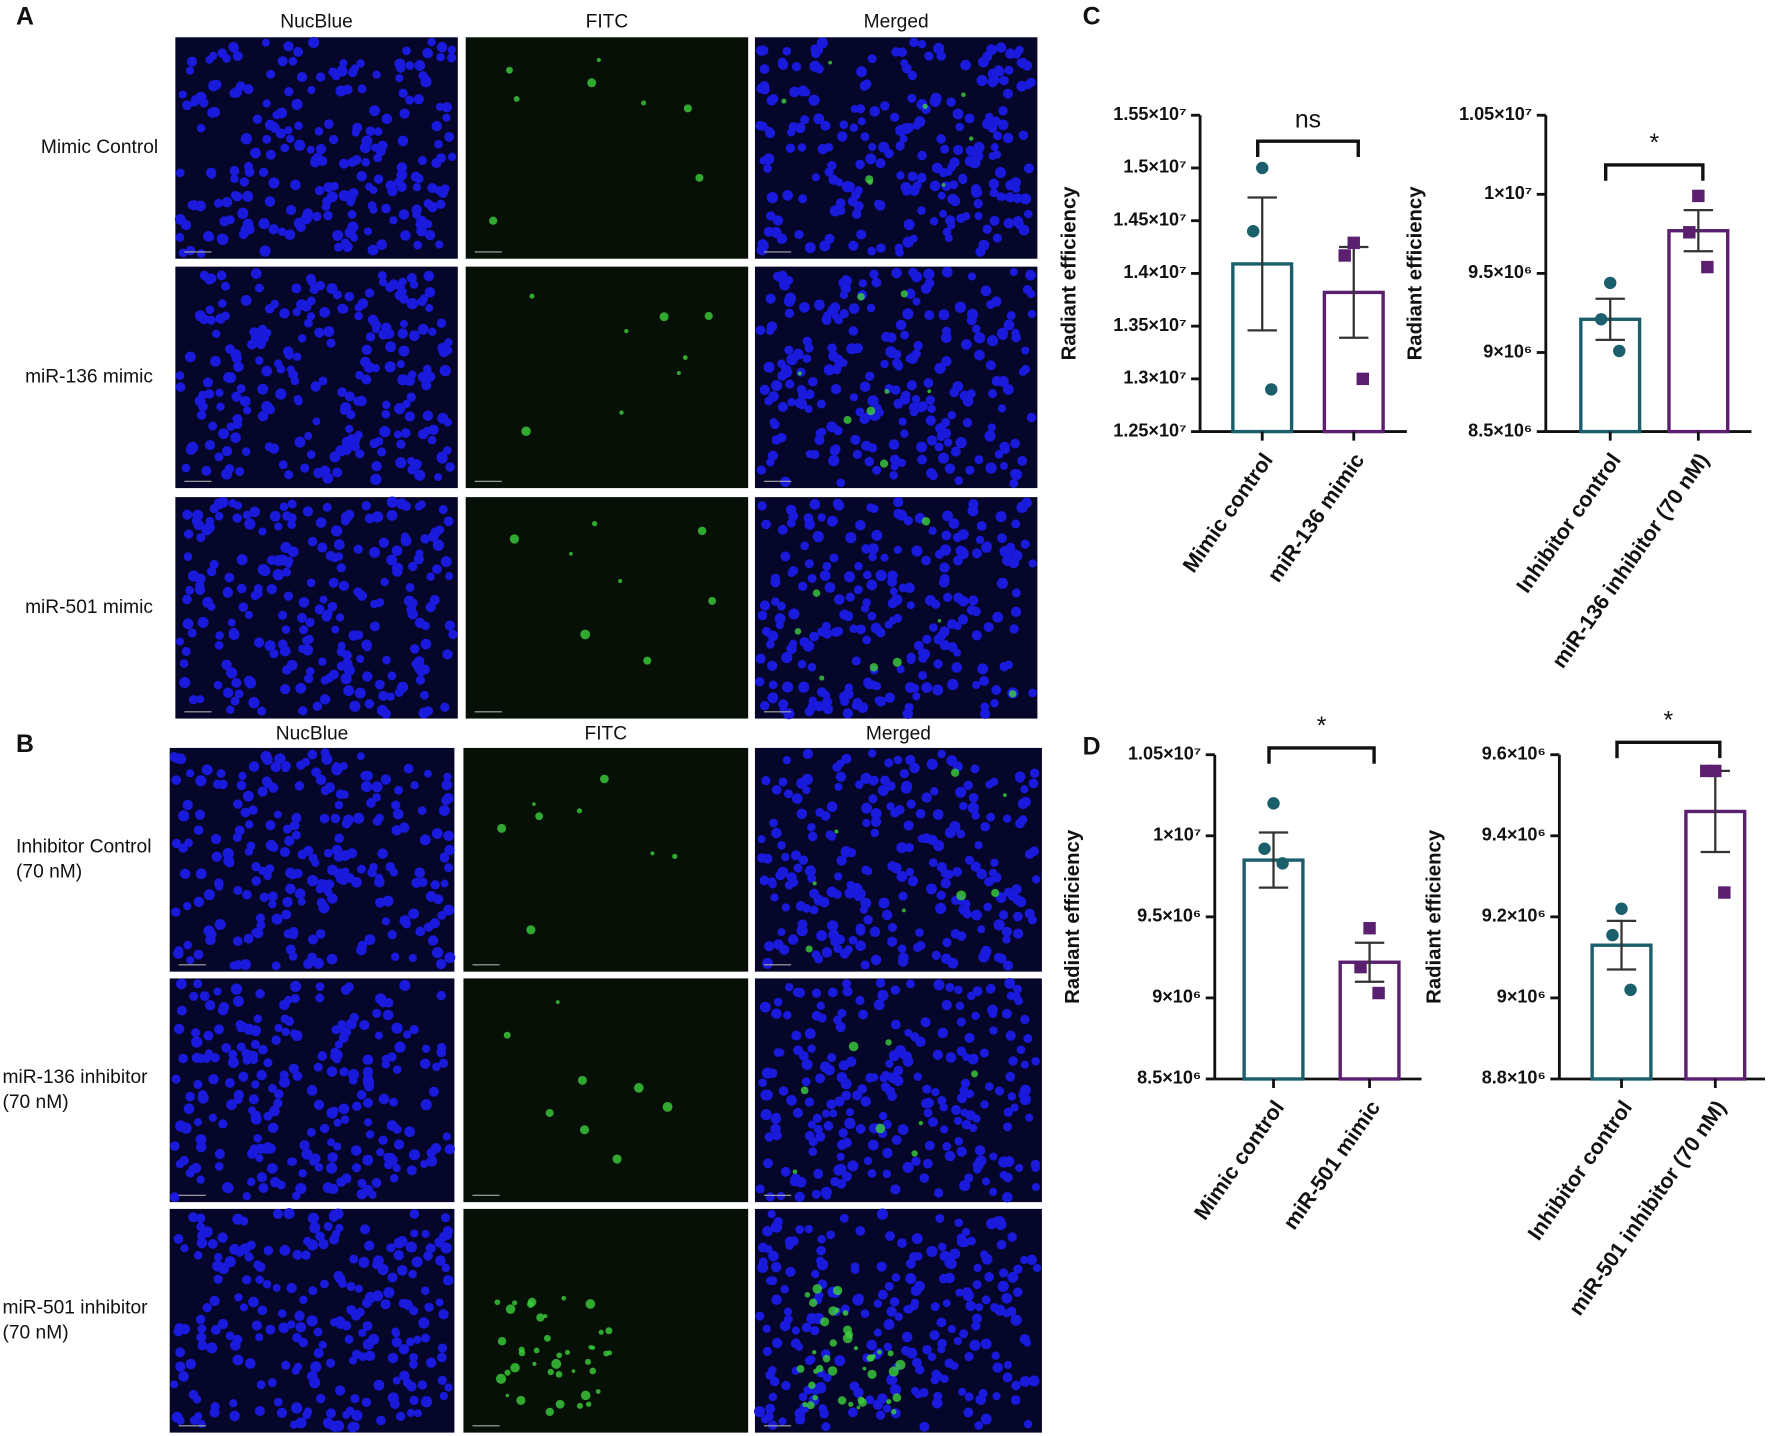 This screenshot has height=1436, width=1772. I want to click on y-tick-label: 1.3×10⁷, so click(1154, 378).